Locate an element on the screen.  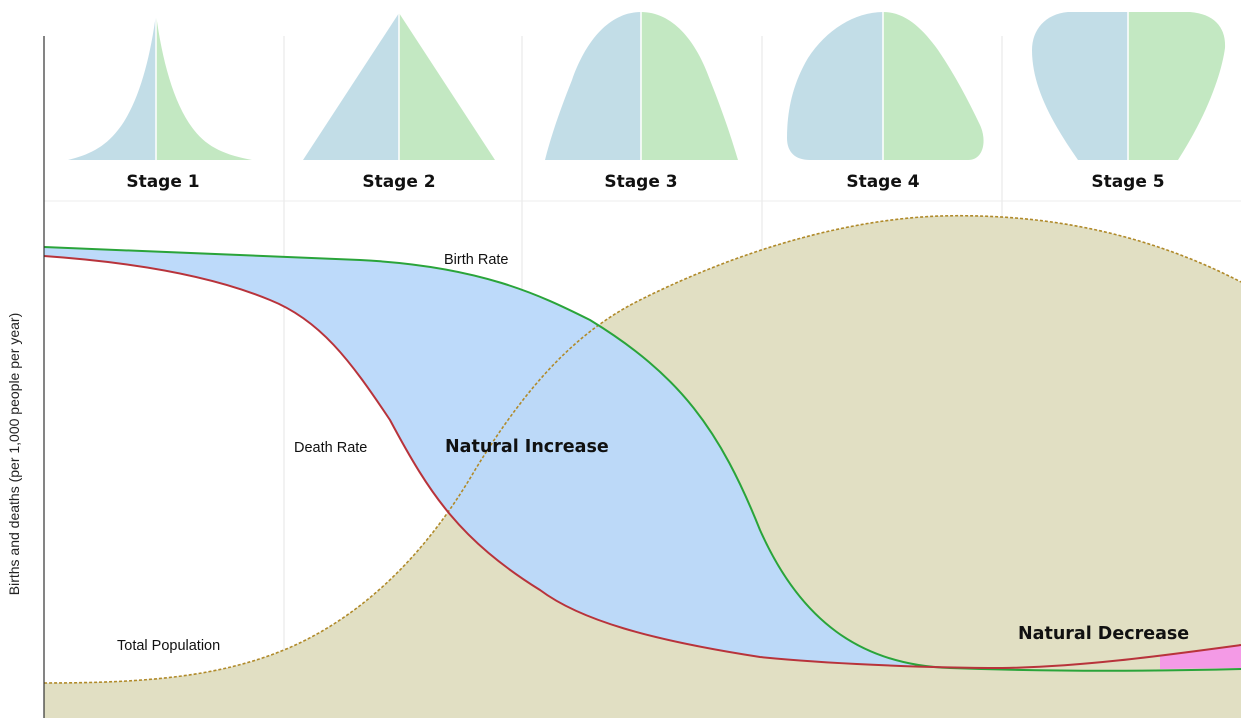
pyramid-stage-3-male is located at coordinates (593, 86).